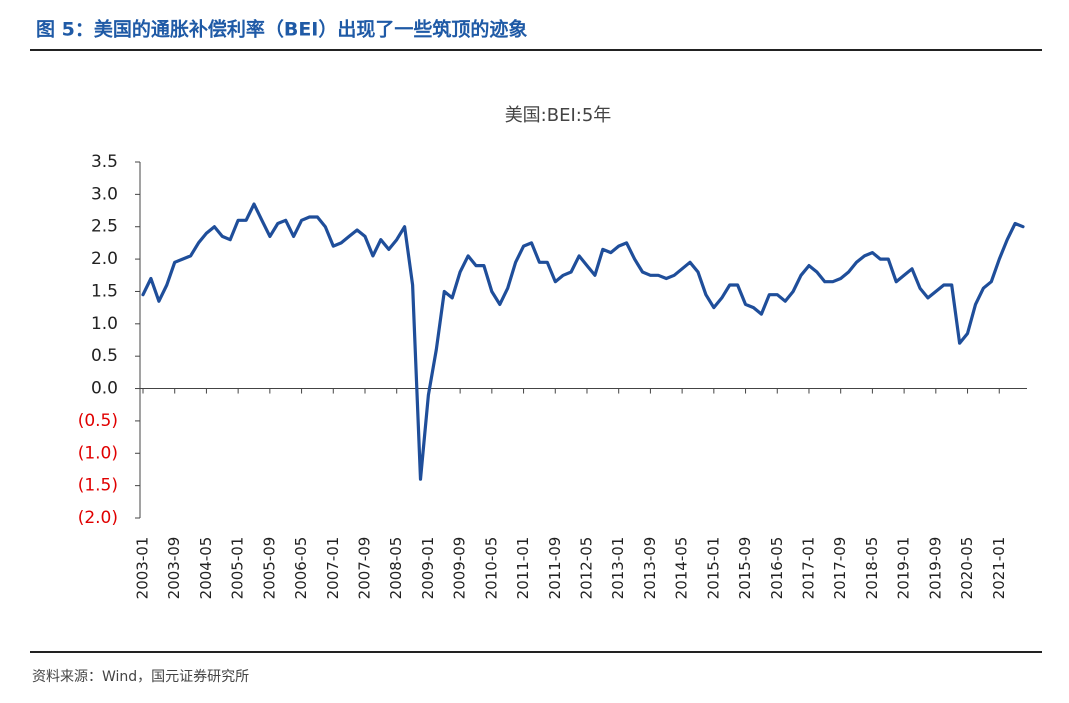 This screenshot has height=703, width=1069. Describe the element at coordinates (555, 568) in the screenshot. I see `x-tick-label: 2011-09` at that location.